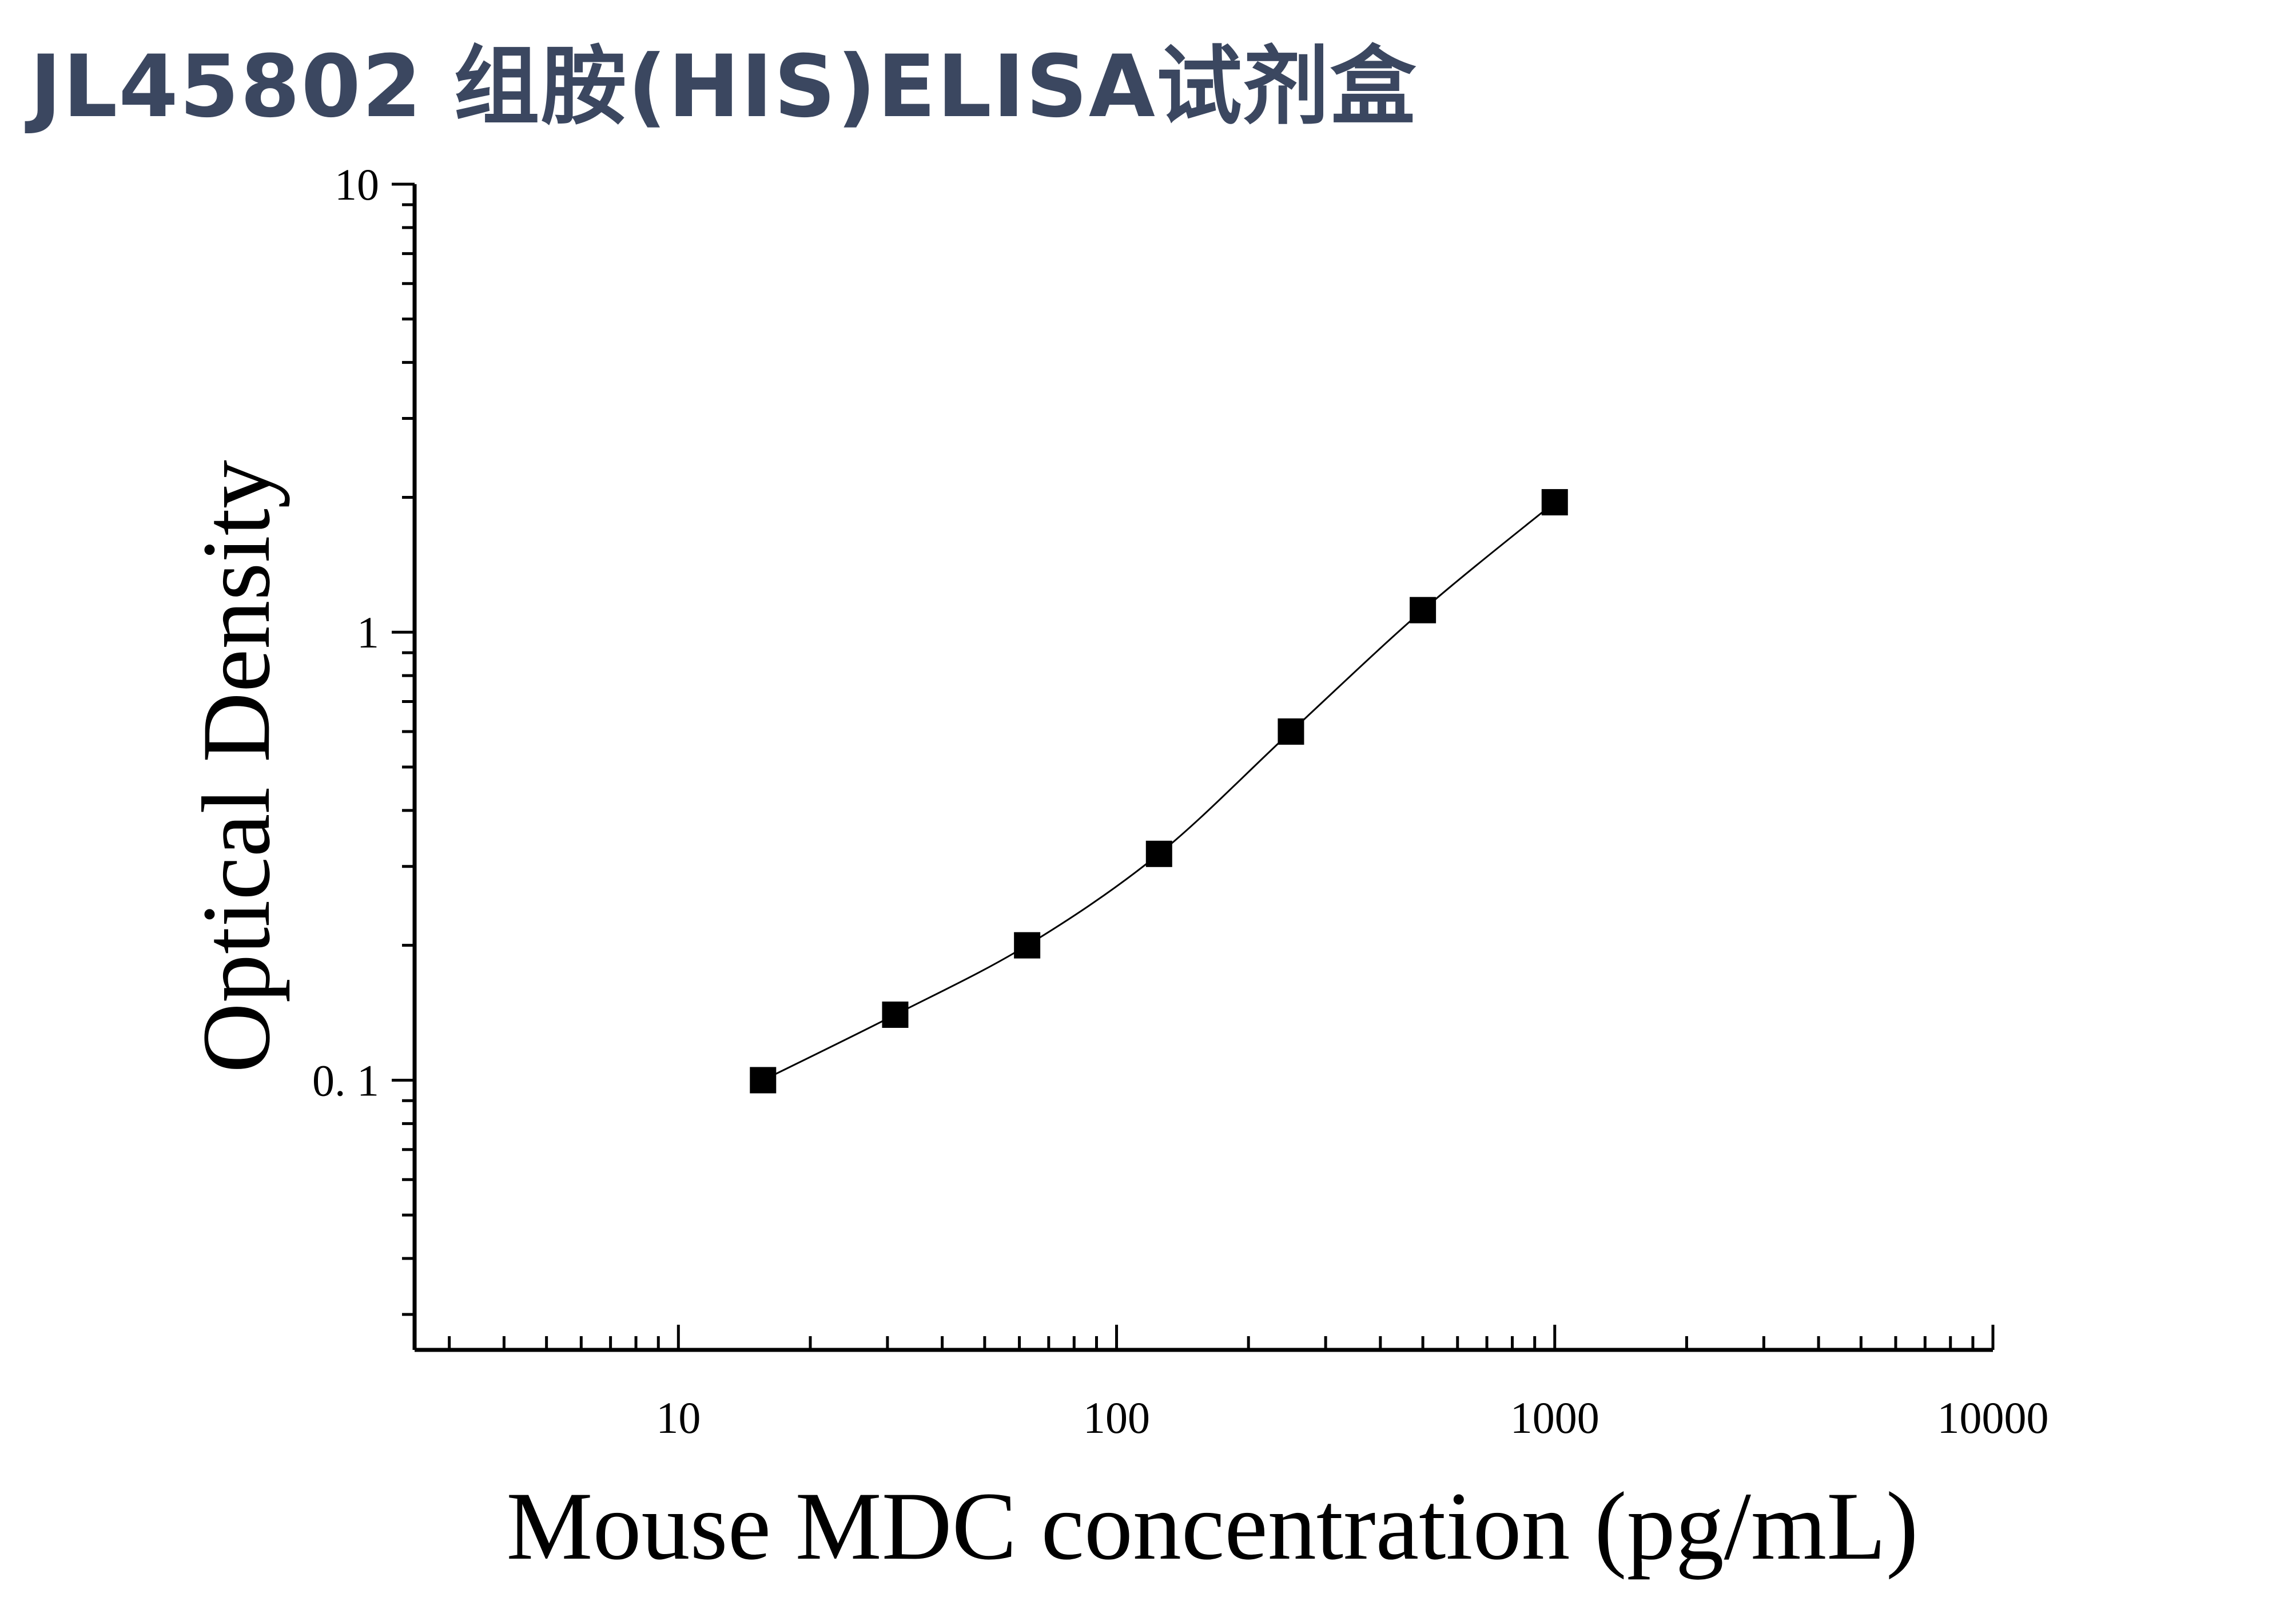 This screenshot has height=1605, width=2296. What do you see at coordinates (1993, 1418) in the screenshot?
I see `x-tick-label: 10000` at bounding box center [1993, 1418].